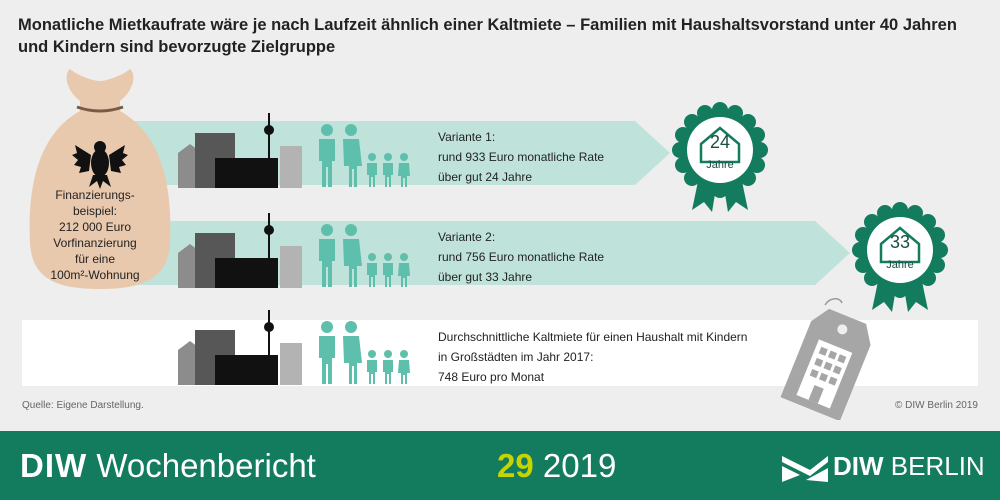 This screenshot has width=1000, height=500. Describe the element at coordinates (805, 469) in the screenshot. I see `diw-logo-icon` at that location.